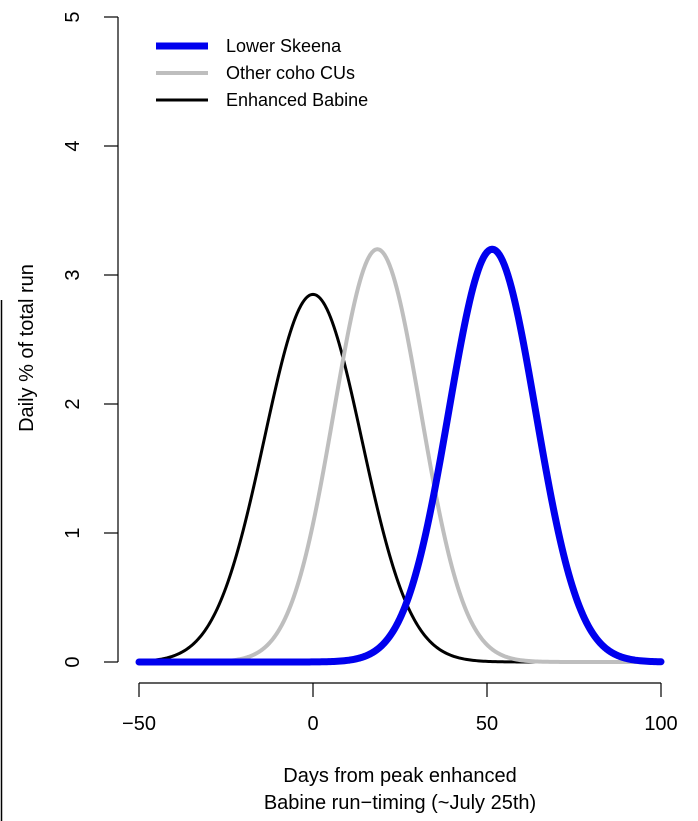 This screenshot has width=698, height=821. Describe the element at coordinates (312, 724) in the screenshot. I see `x-tick-label: 0` at that location.